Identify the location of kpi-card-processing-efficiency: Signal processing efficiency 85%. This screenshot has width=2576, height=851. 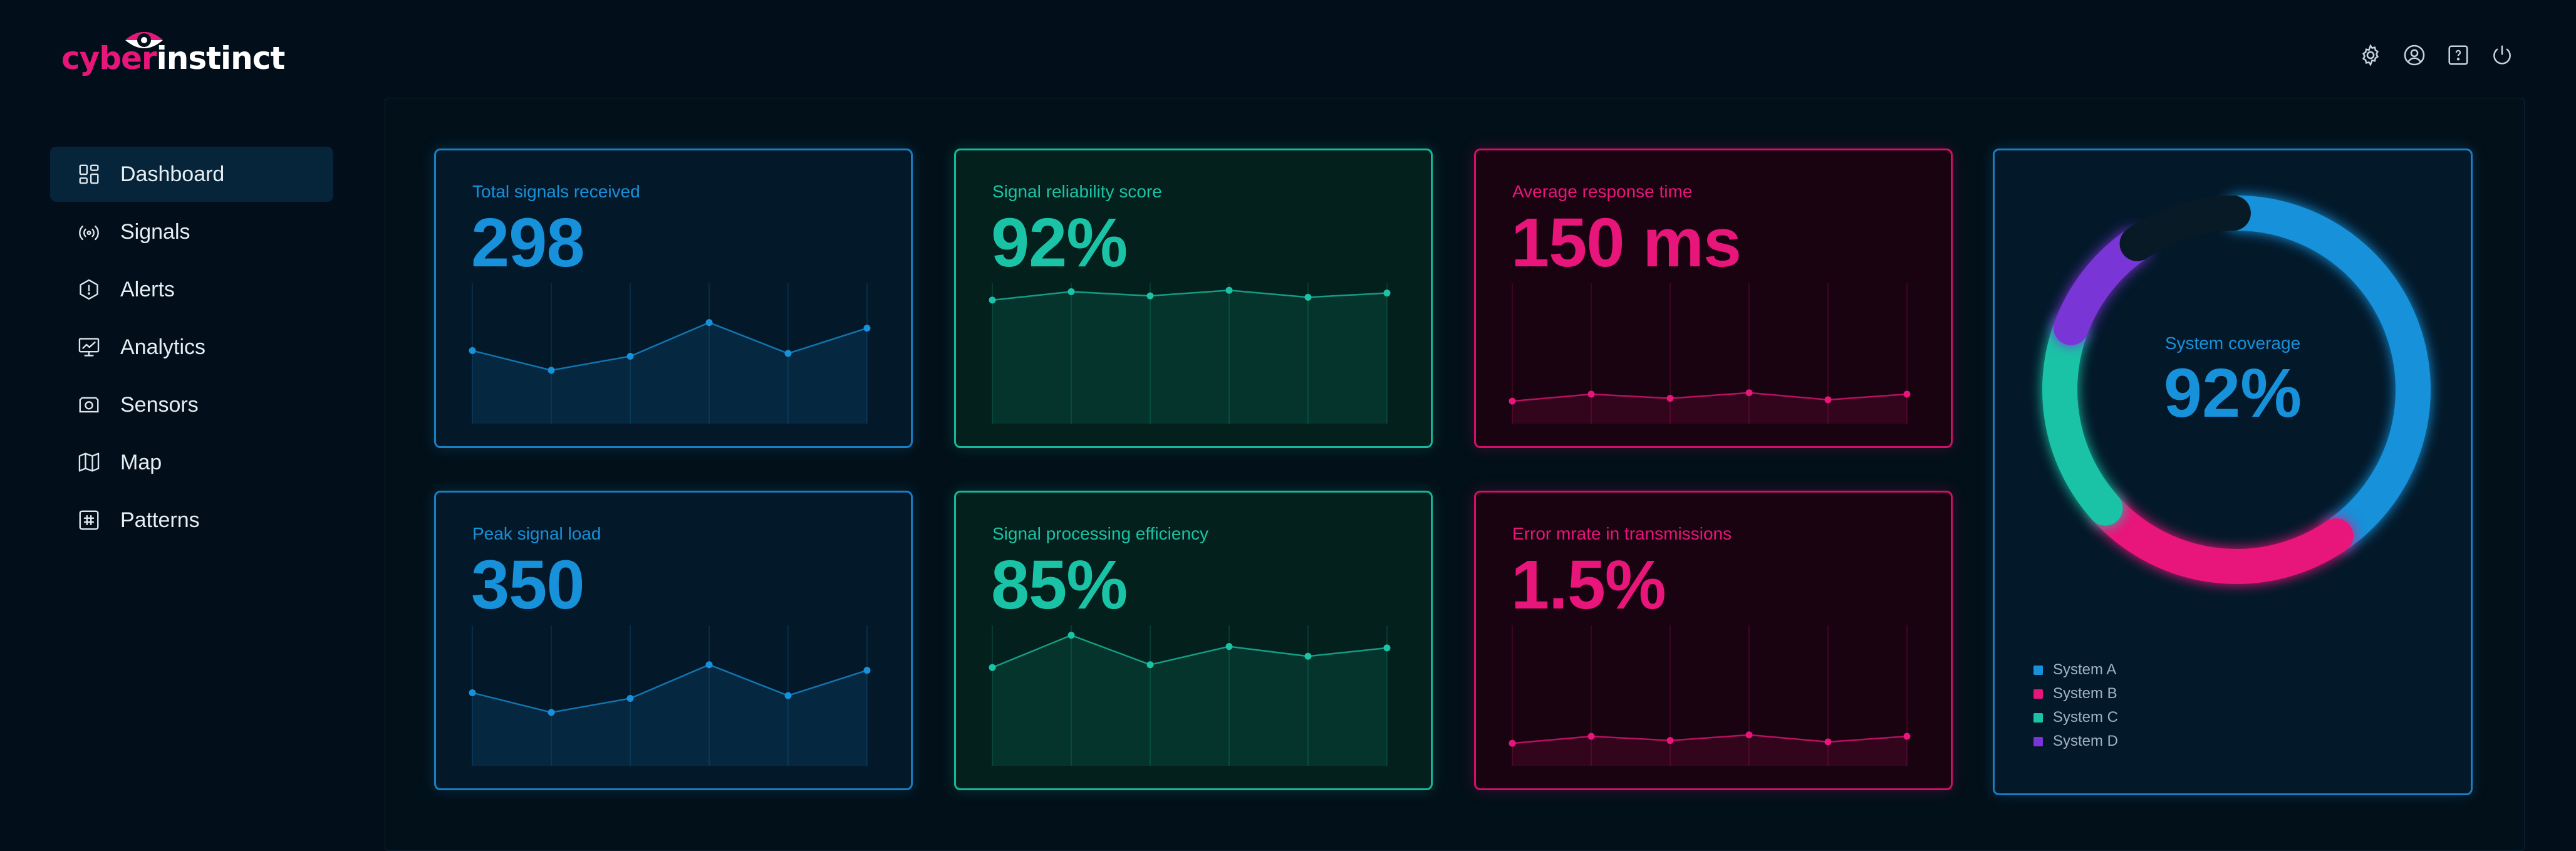
(1193, 640).